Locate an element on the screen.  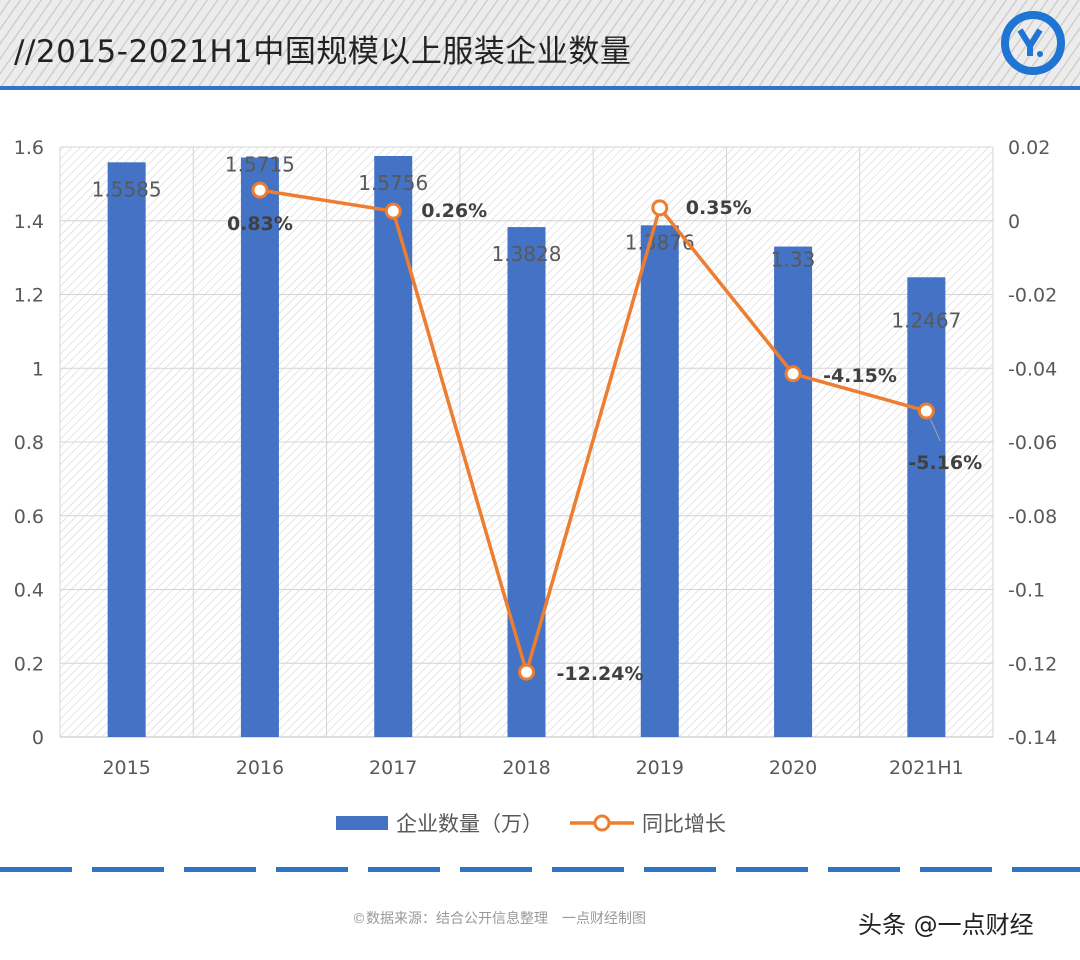
data-source-note: ©数据来源：结合公开信息整理 一点财经制图 is located at coordinates (499, 919).